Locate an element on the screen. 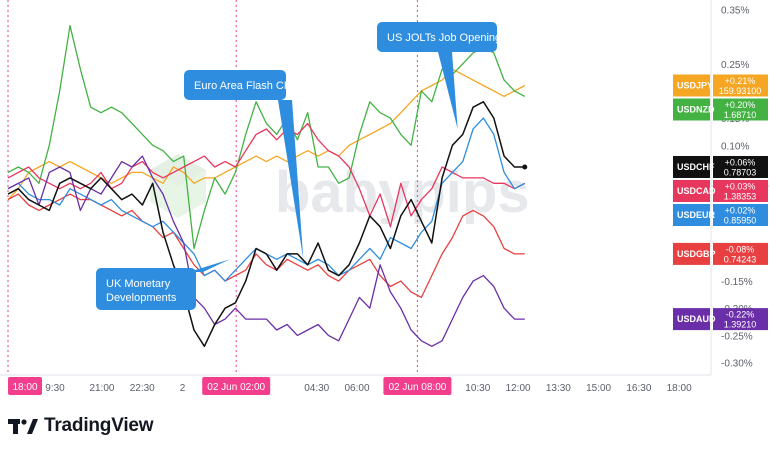 The width and height of the screenshot is (780, 450). callout-0: US JOLTs Job Openings is located at coordinates (442, 75).